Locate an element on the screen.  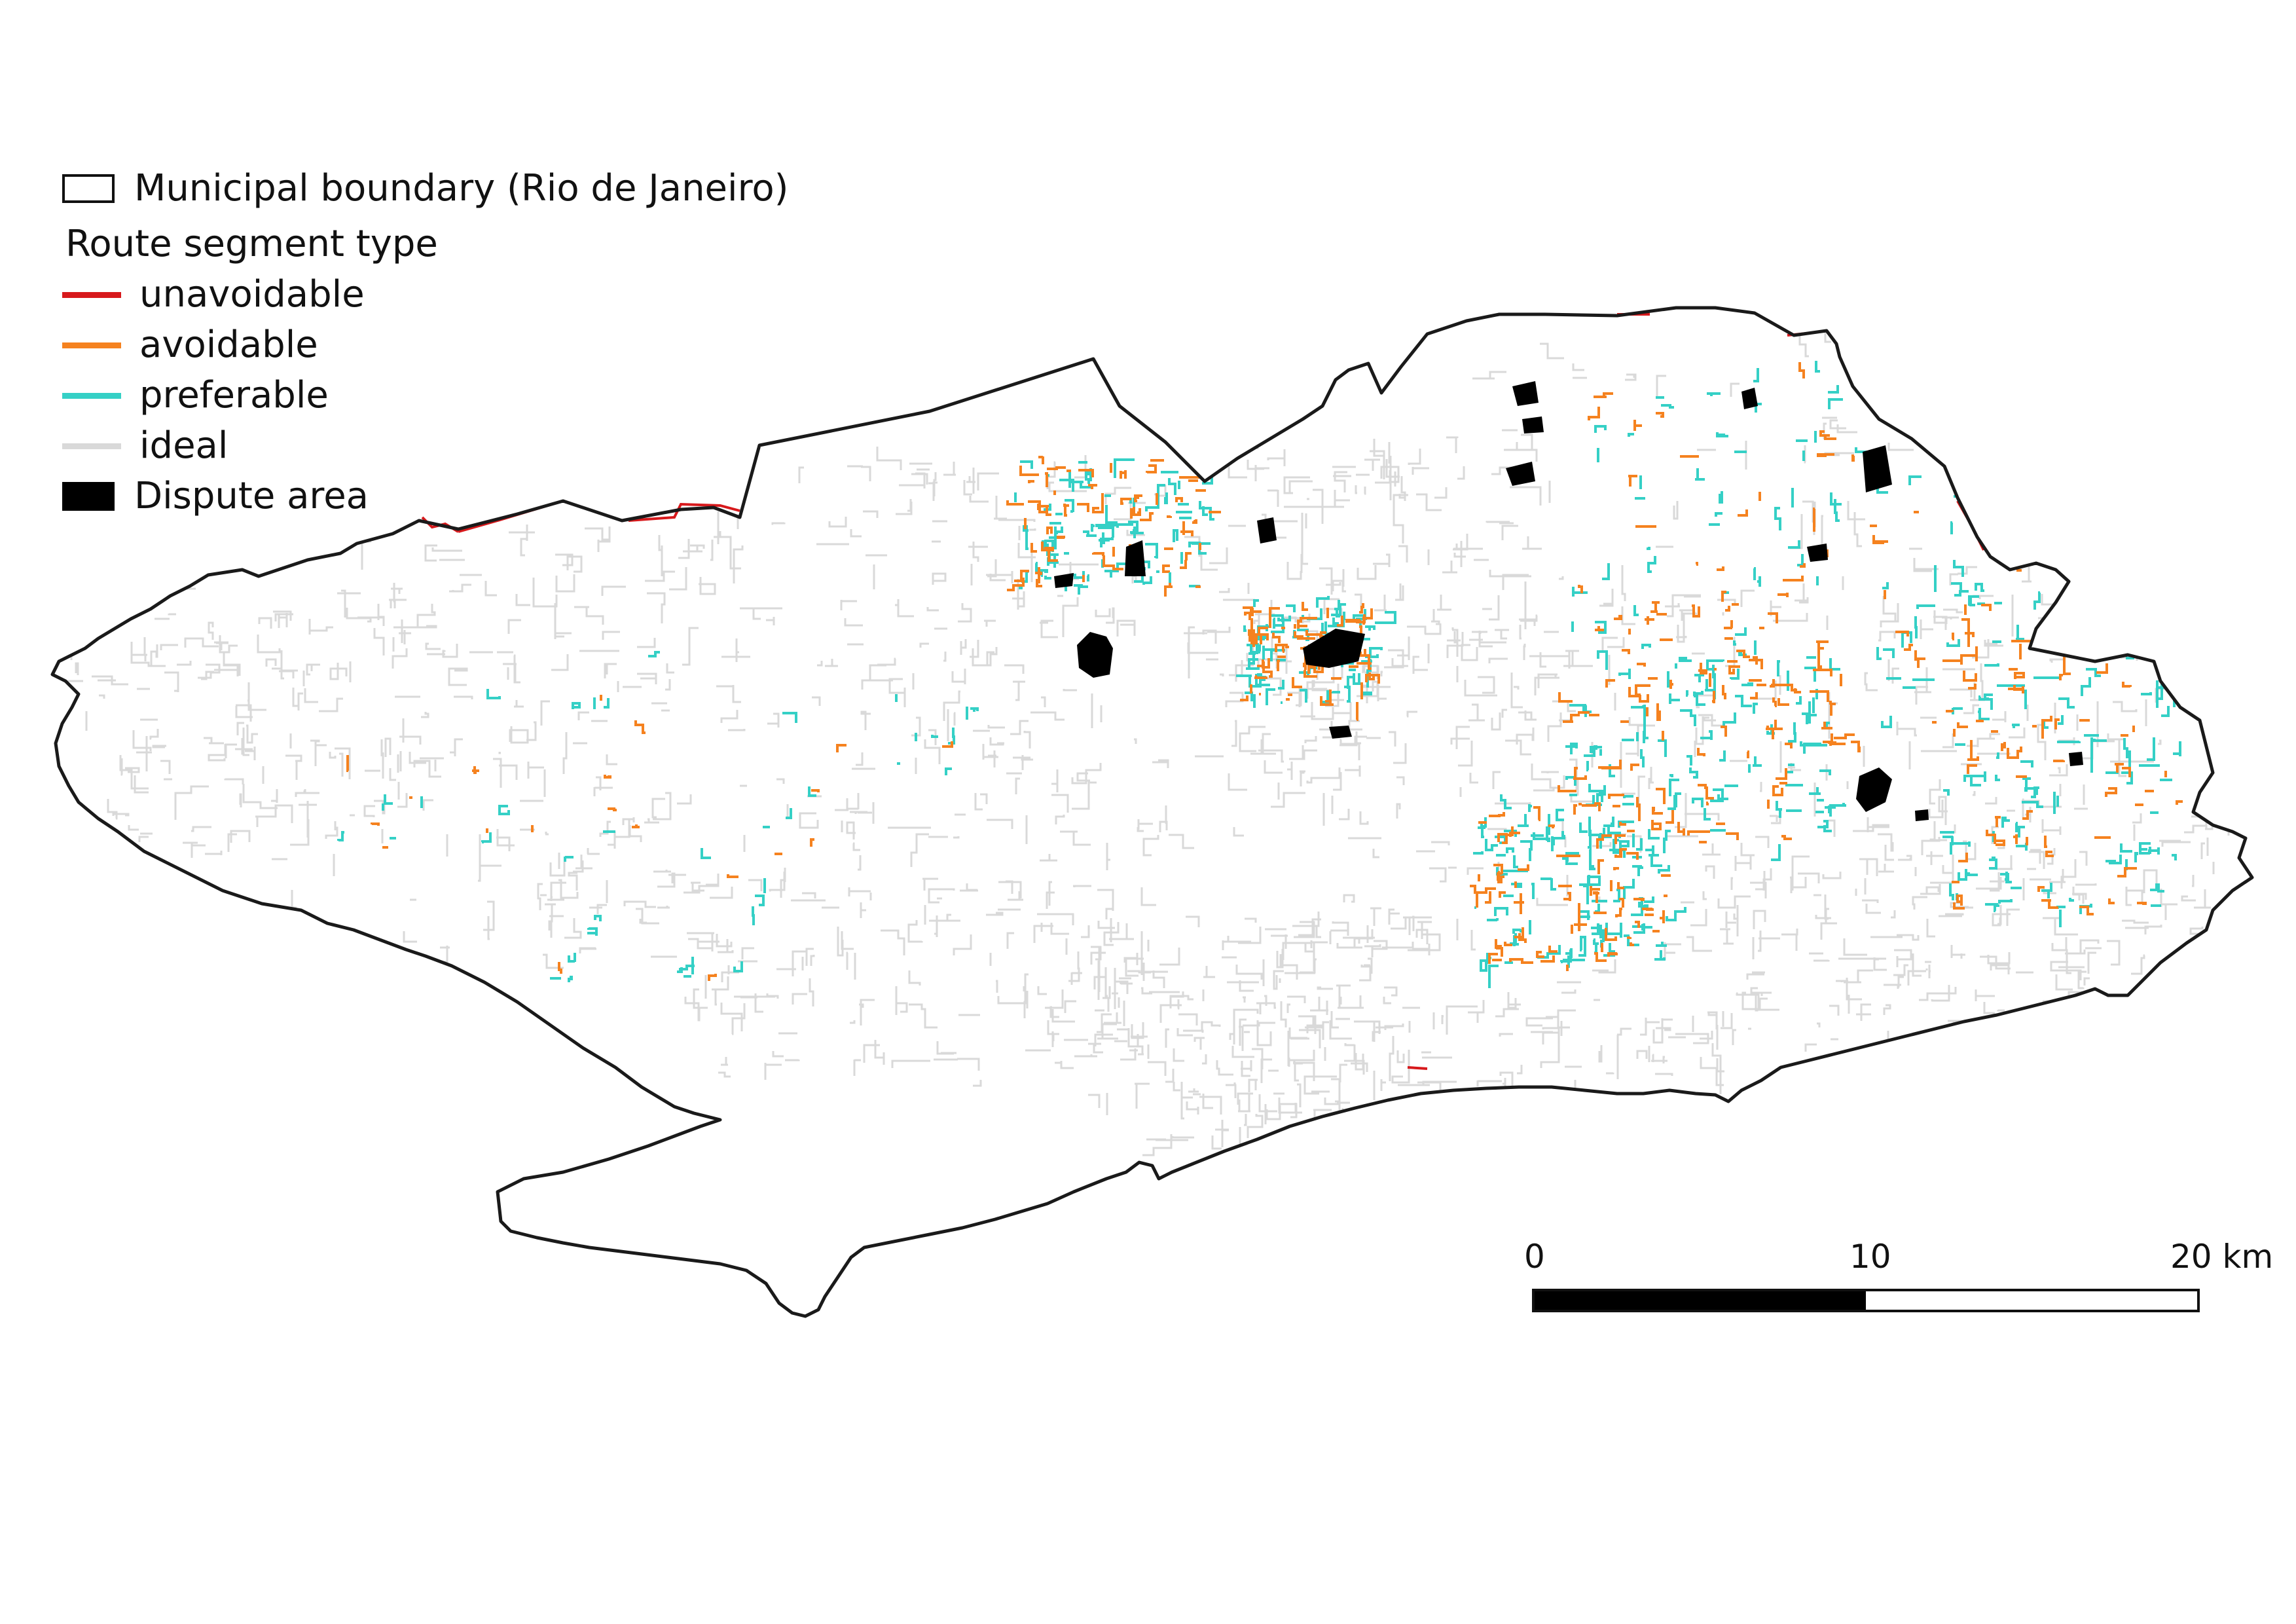
preferable-swatch is located at coordinates (91, 395).